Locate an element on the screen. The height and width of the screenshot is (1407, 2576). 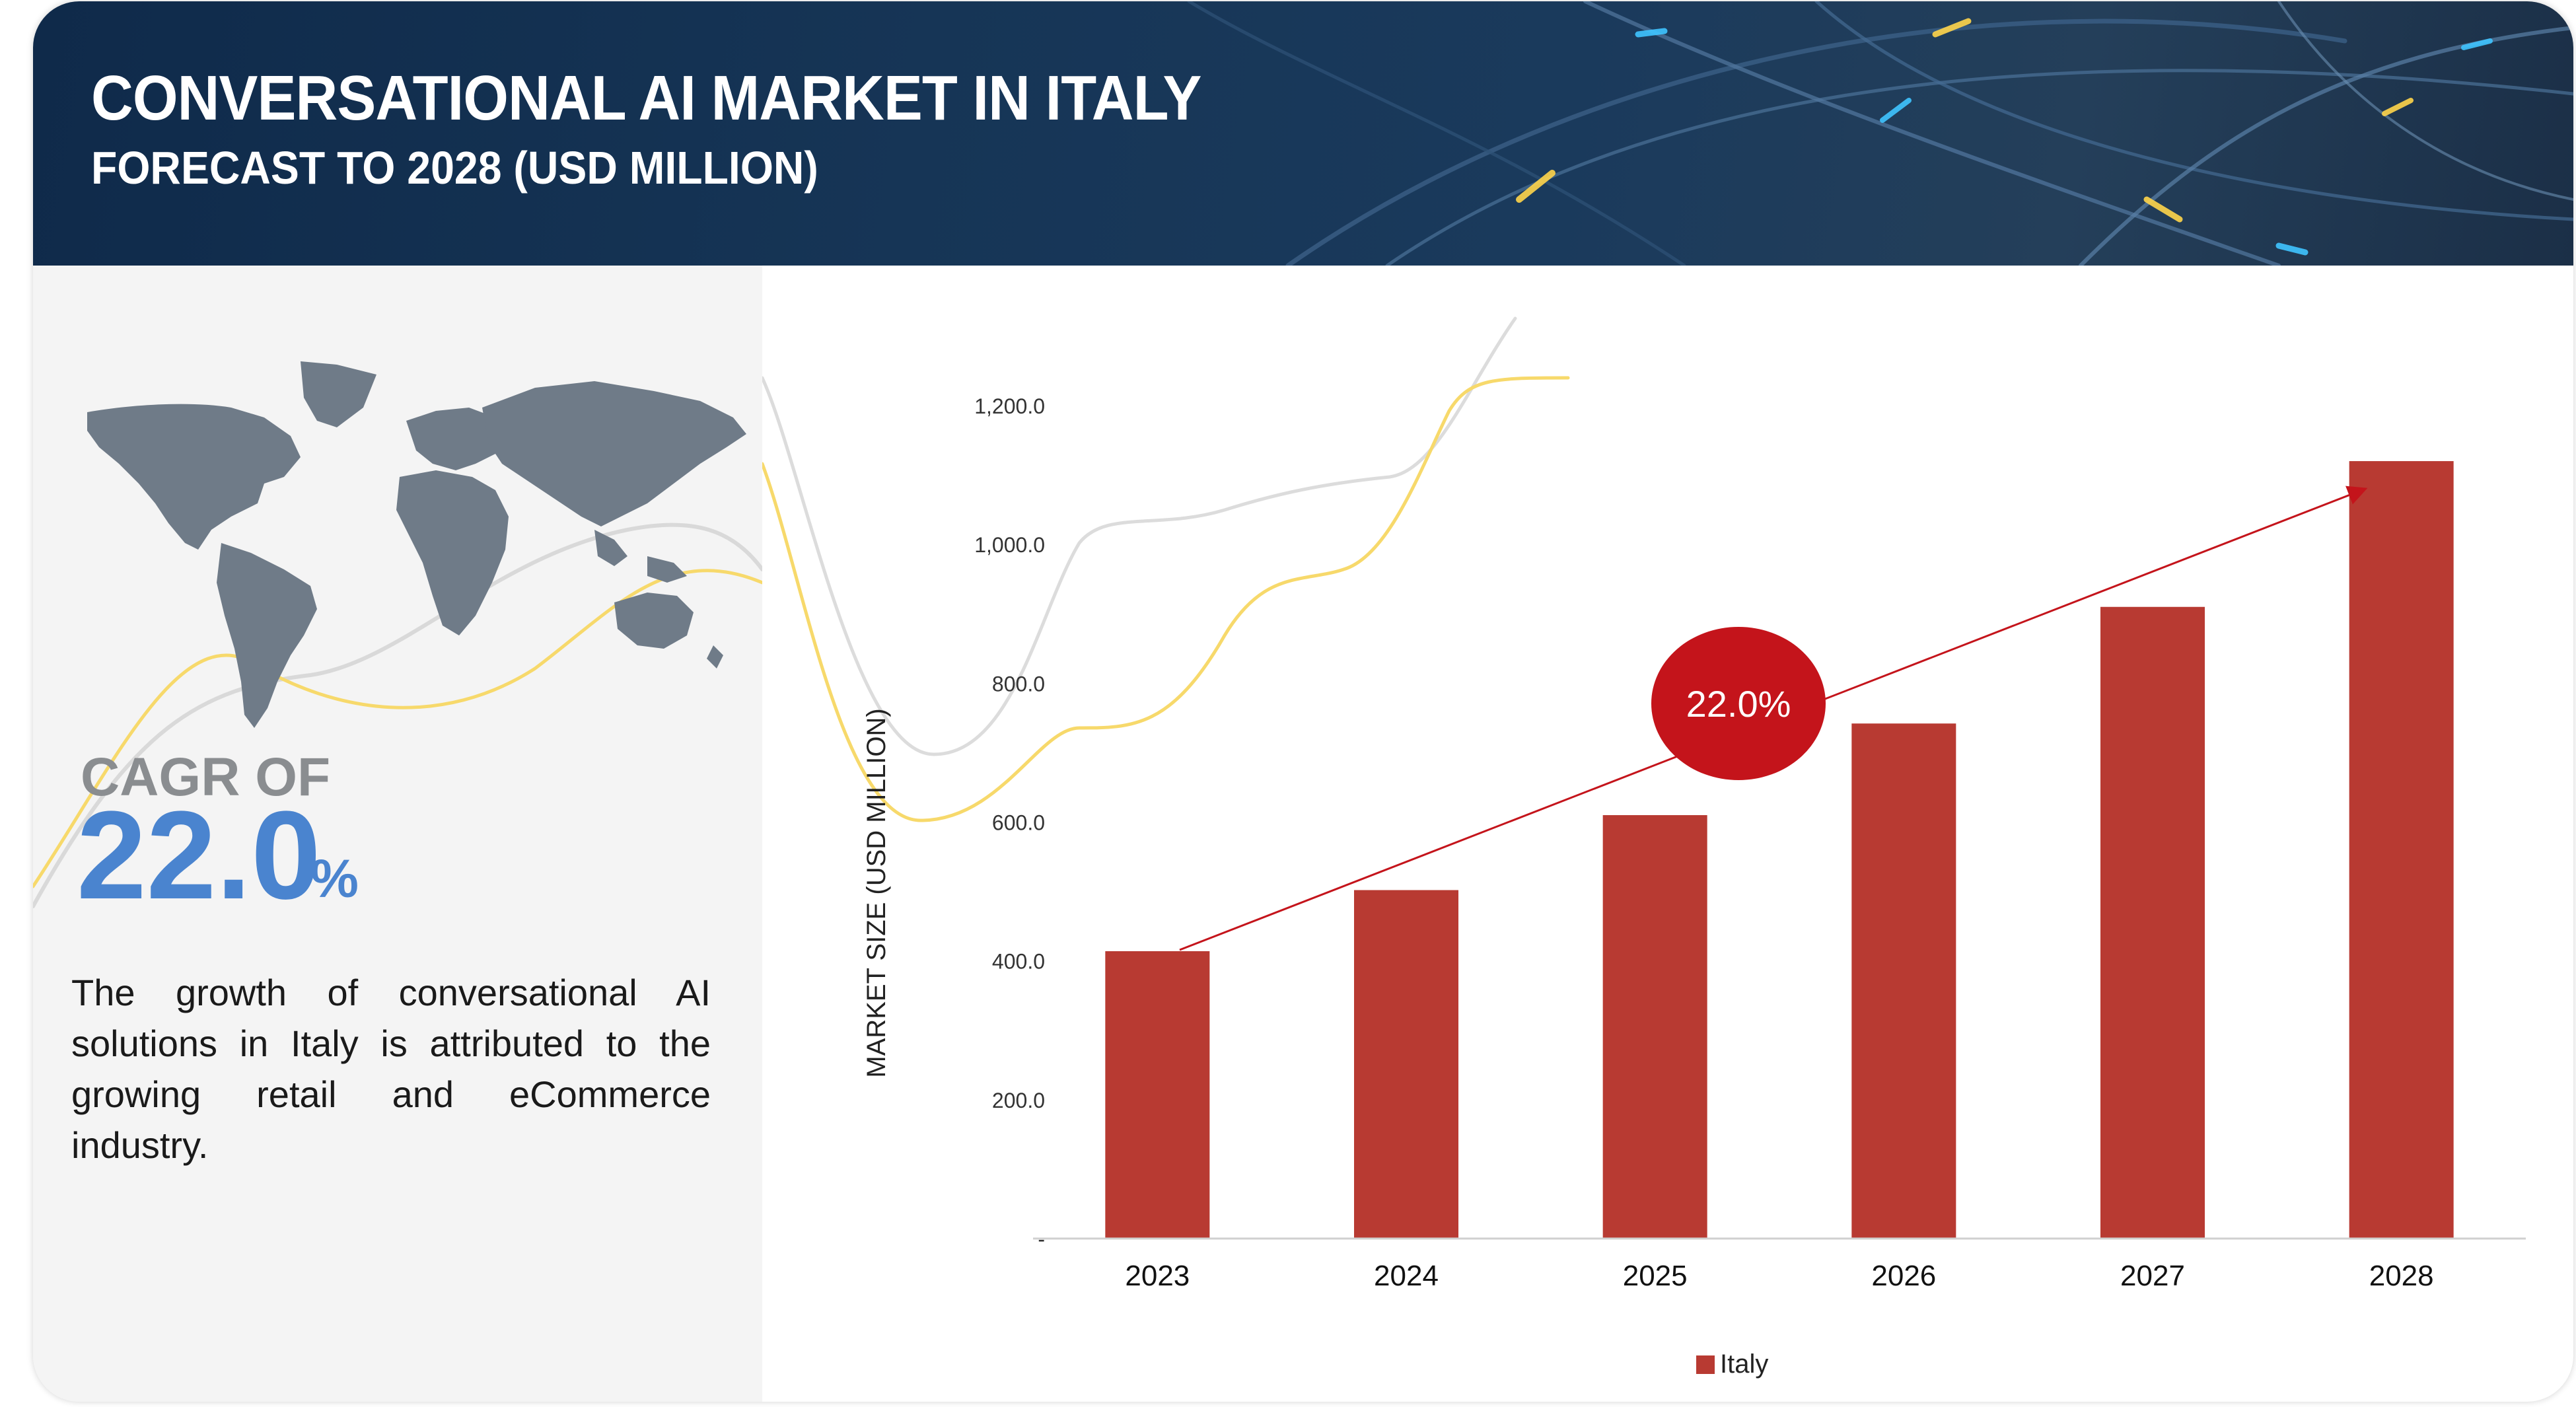
header-decoration is located at coordinates (1880, 133).